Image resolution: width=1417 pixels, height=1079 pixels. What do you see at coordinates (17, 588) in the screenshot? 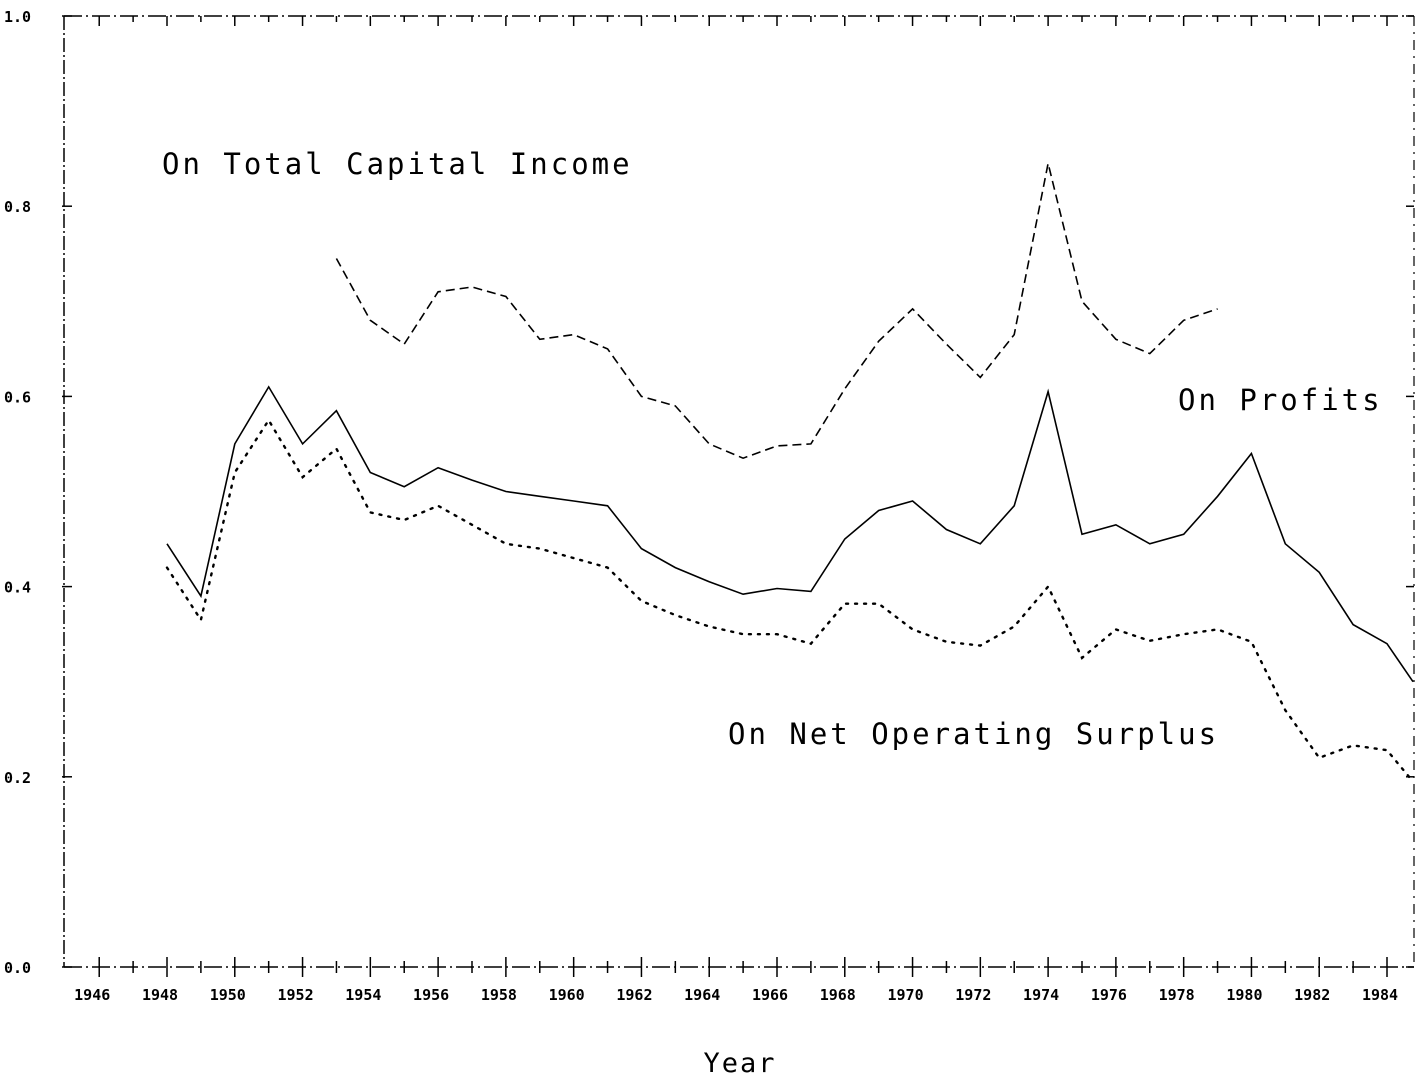
I see `y-tick-label-2: 0.4` at bounding box center [17, 588].